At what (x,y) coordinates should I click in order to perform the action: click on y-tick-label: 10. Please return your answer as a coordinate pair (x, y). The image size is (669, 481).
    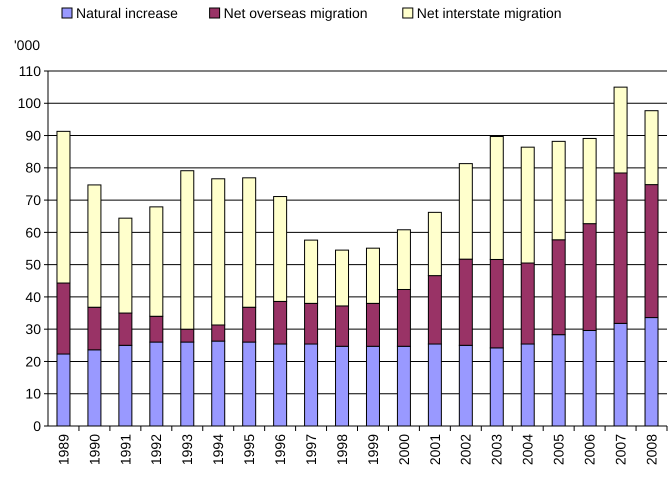
    Looking at the image, I should click on (33, 394).